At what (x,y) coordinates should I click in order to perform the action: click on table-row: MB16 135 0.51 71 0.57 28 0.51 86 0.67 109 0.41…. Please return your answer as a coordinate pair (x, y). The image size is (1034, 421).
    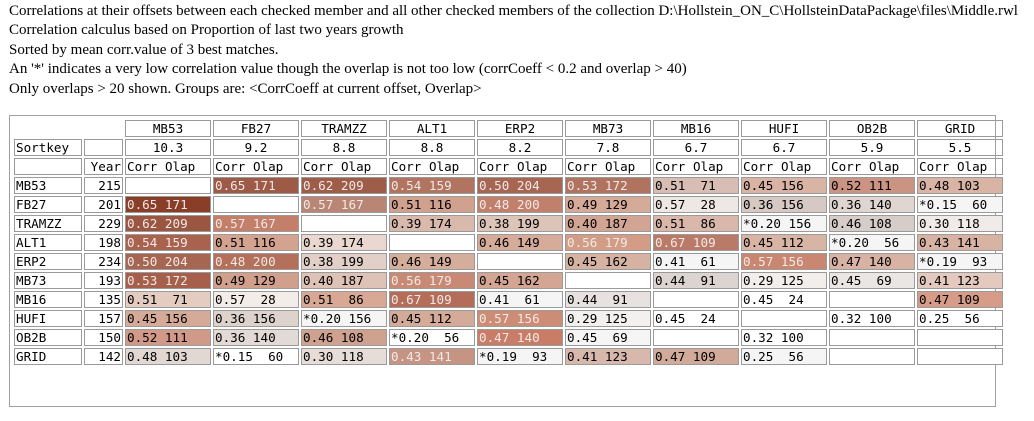
    Looking at the image, I should click on (508, 299).